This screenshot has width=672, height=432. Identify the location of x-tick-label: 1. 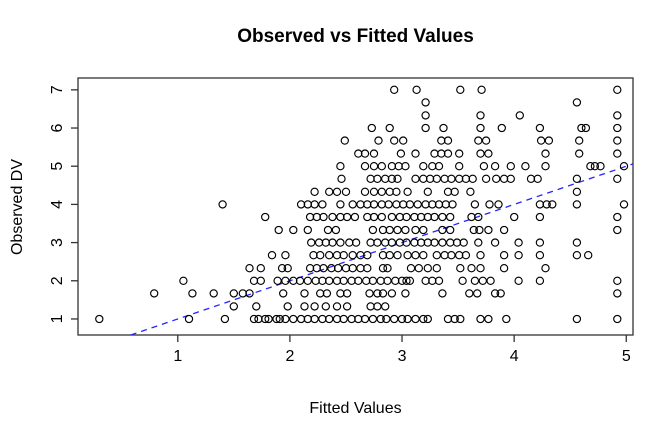
(177, 356).